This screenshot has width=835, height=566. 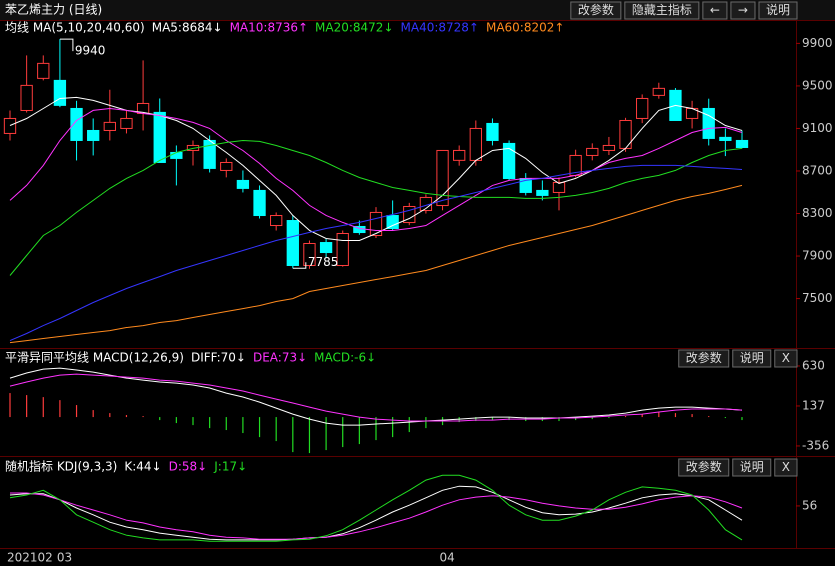 I want to click on button: ←, so click(x=715, y=10).